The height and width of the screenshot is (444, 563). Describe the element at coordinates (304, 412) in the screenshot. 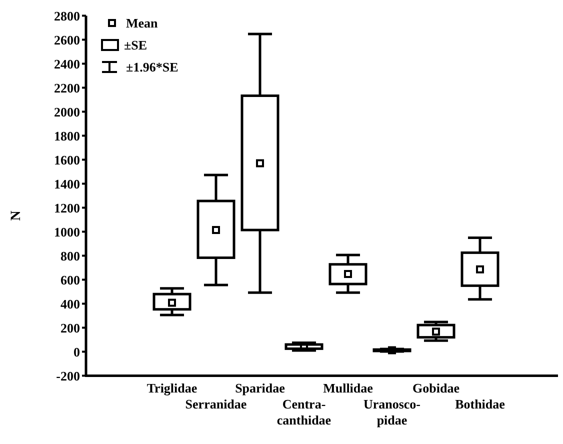

I see `x-tick-label: Centra- canthidae` at that location.